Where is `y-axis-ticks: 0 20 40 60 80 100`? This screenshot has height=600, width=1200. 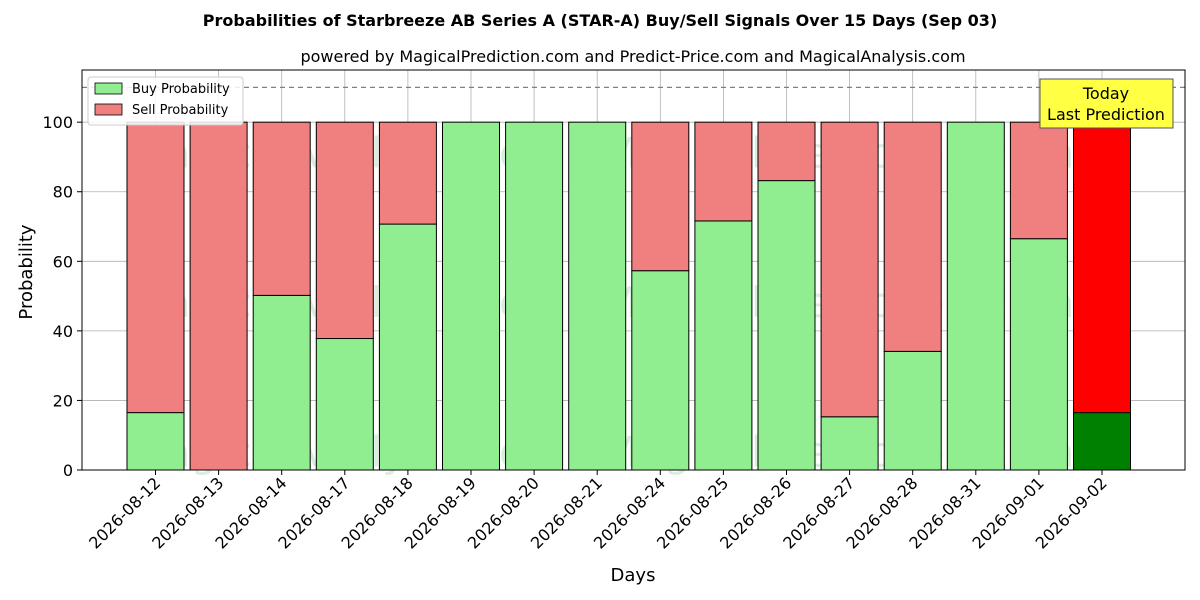
y-axis-ticks: 0 20 40 60 80 100 is located at coordinates (62, 296).